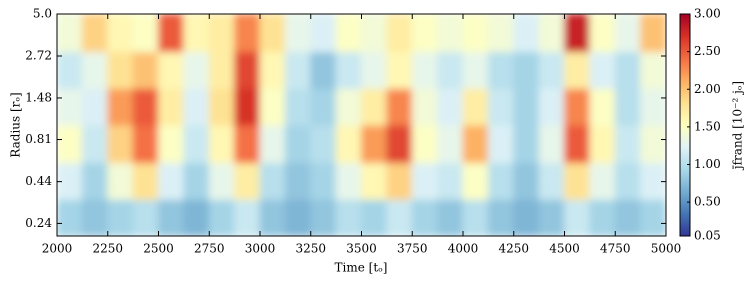 The image size is (747, 284). I want to click on colorbar-tick-label: 3.00, so click(707, 14).